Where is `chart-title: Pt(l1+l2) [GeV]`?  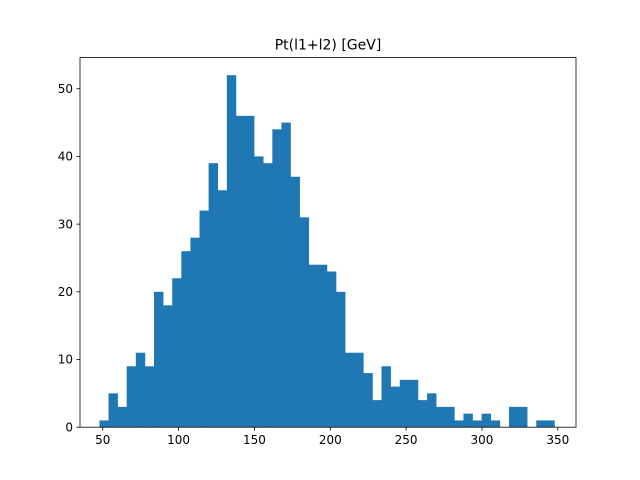 chart-title: Pt(l1+l2) [GeV] is located at coordinates (328, 46).